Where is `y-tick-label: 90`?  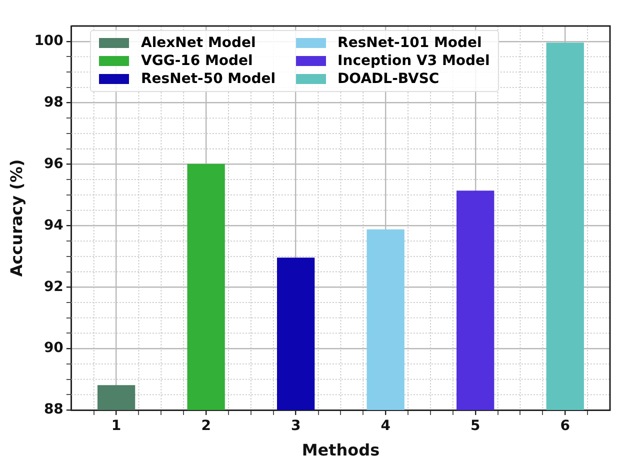 y-tick-label: 90 is located at coordinates (54, 348).